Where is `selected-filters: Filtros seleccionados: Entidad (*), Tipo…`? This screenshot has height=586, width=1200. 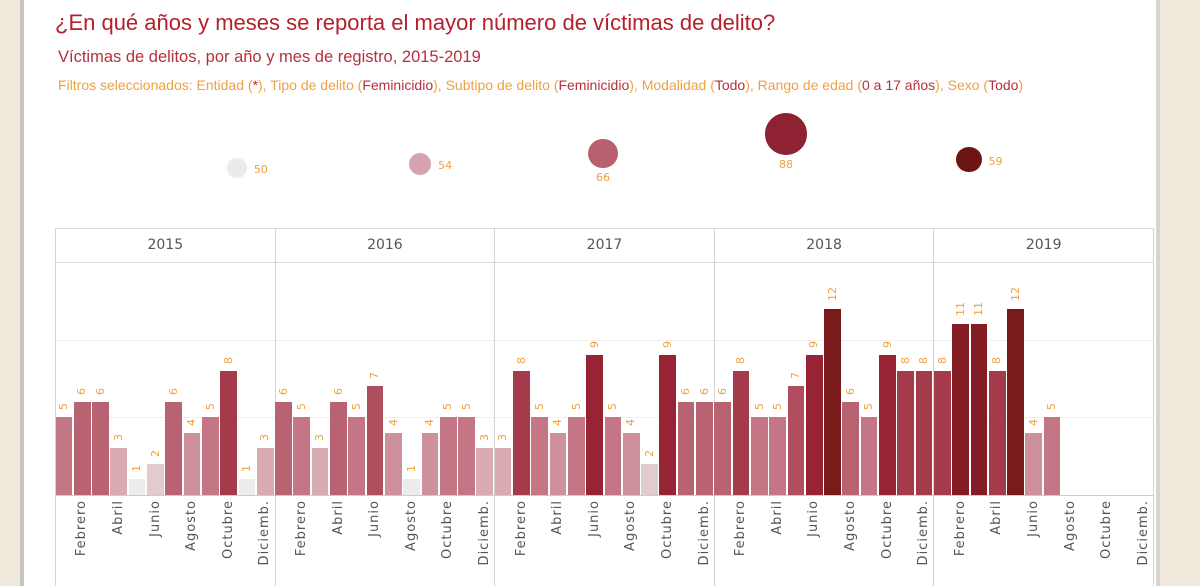 selected-filters: Filtros seleccionados: Entidad (*), Tipo… is located at coordinates (540, 85).